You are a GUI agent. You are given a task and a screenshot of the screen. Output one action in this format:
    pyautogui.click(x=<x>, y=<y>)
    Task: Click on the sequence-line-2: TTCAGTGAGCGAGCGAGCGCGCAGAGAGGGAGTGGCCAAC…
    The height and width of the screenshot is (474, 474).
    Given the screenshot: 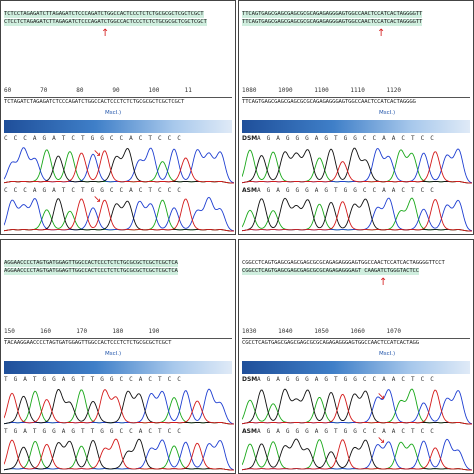 What is the action you would take?
    pyautogui.click(x=332, y=22)
    